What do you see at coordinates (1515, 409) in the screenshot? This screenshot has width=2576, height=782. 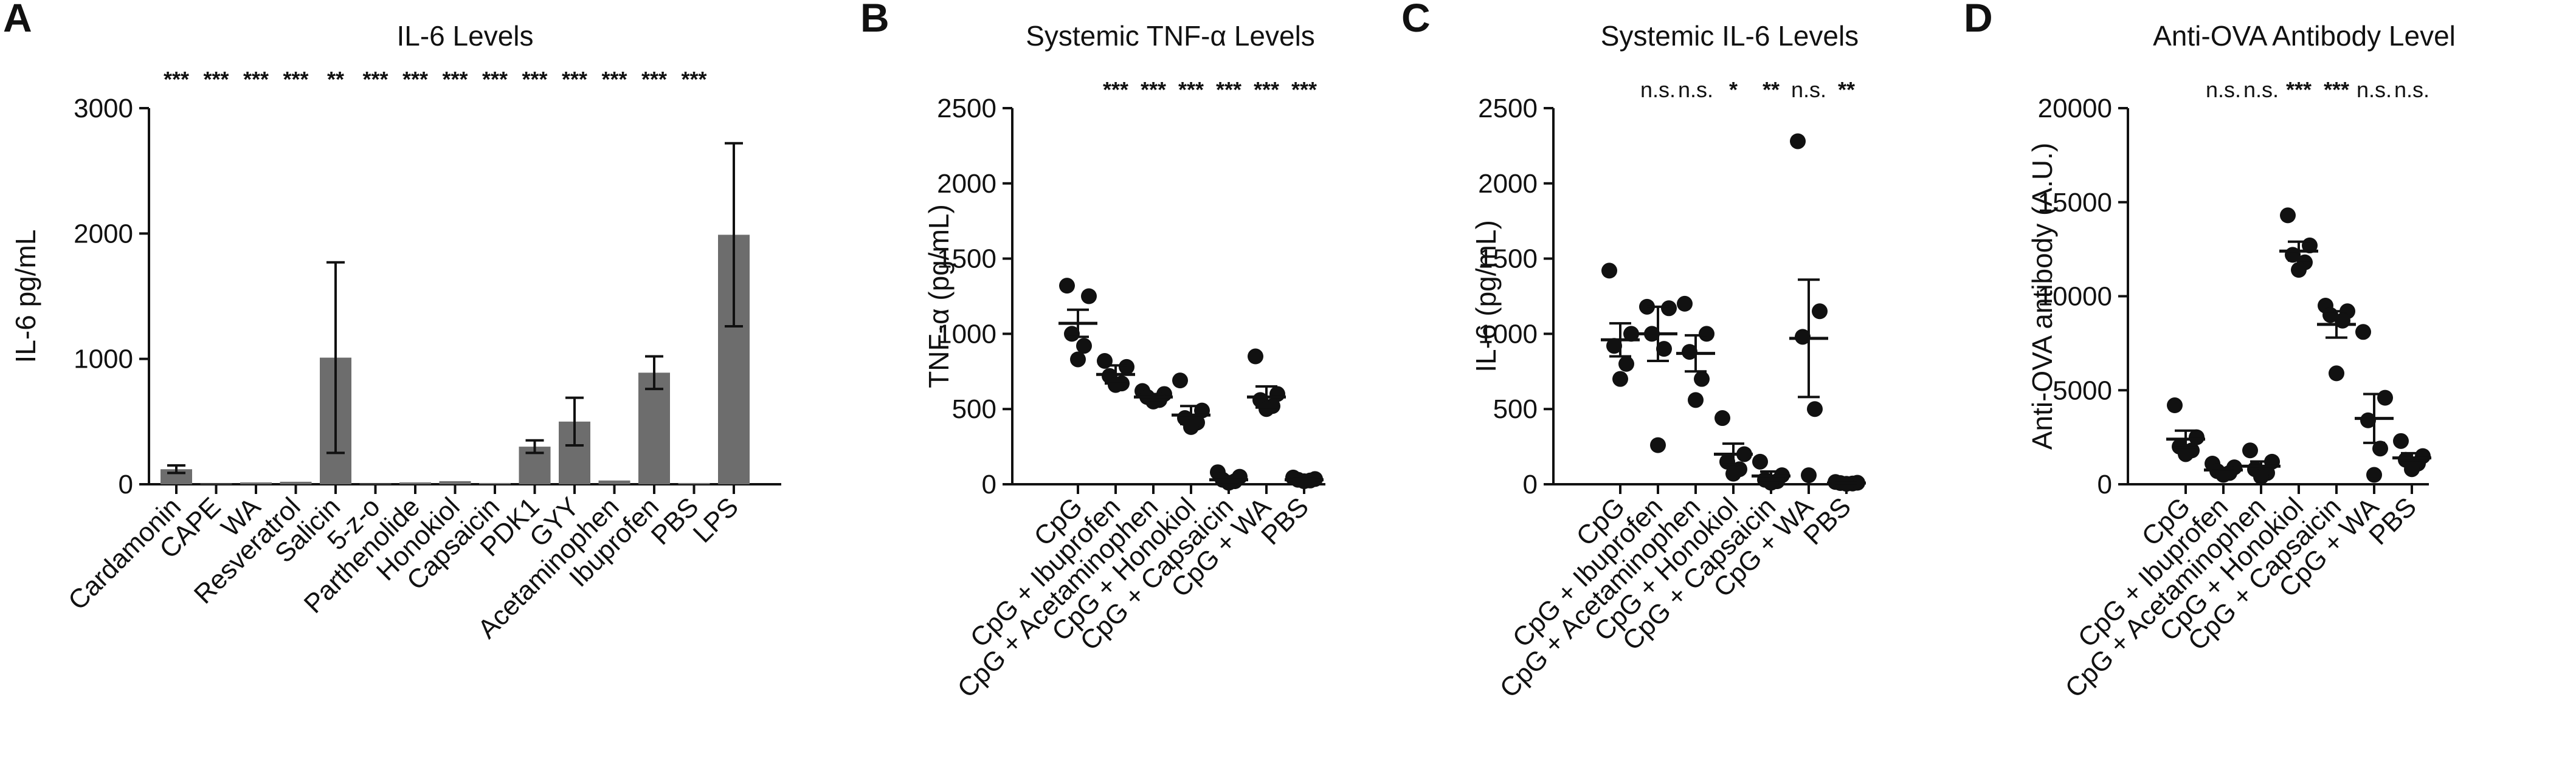 I see `y-tick-label: 500` at bounding box center [1515, 409].